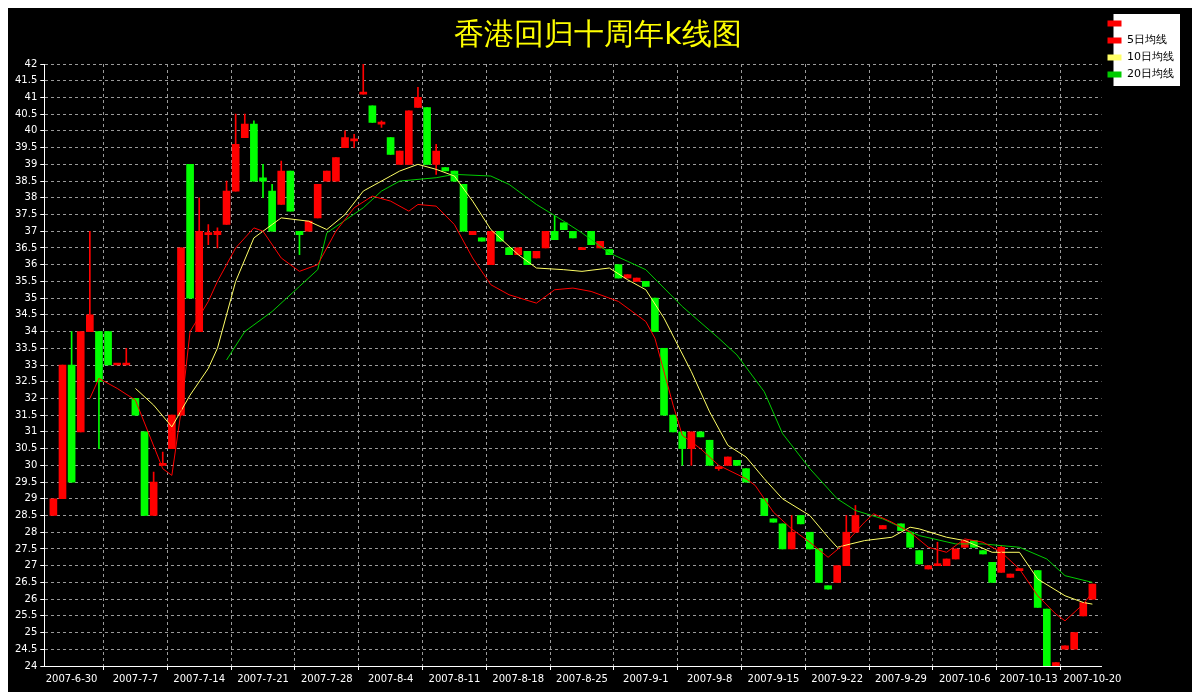 Image resolution: width=1200 pixels, height=700 pixels. I want to click on y-tick-label: 41.5, so click(26, 80).